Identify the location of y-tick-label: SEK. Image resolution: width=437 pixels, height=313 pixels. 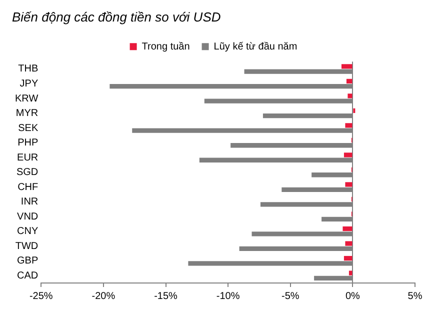
(28, 128).